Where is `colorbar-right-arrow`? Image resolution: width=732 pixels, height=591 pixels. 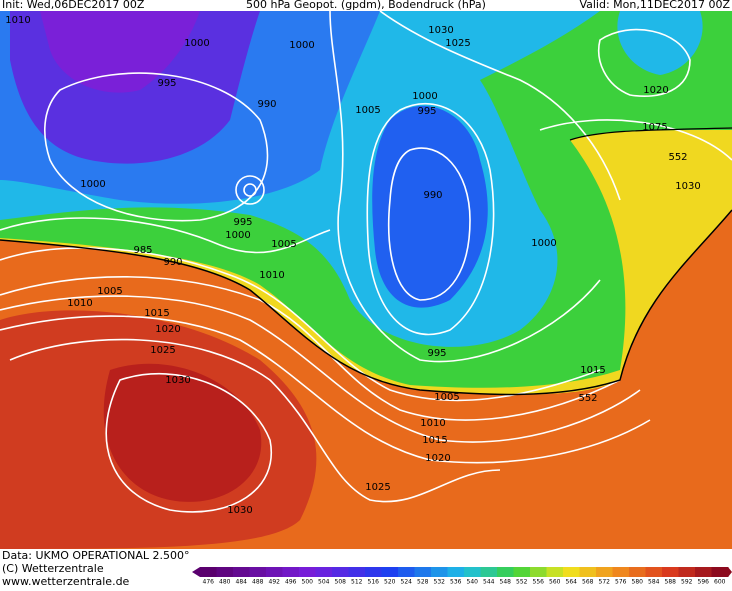 colorbar-right-arrow is located at coordinates (730, 572).